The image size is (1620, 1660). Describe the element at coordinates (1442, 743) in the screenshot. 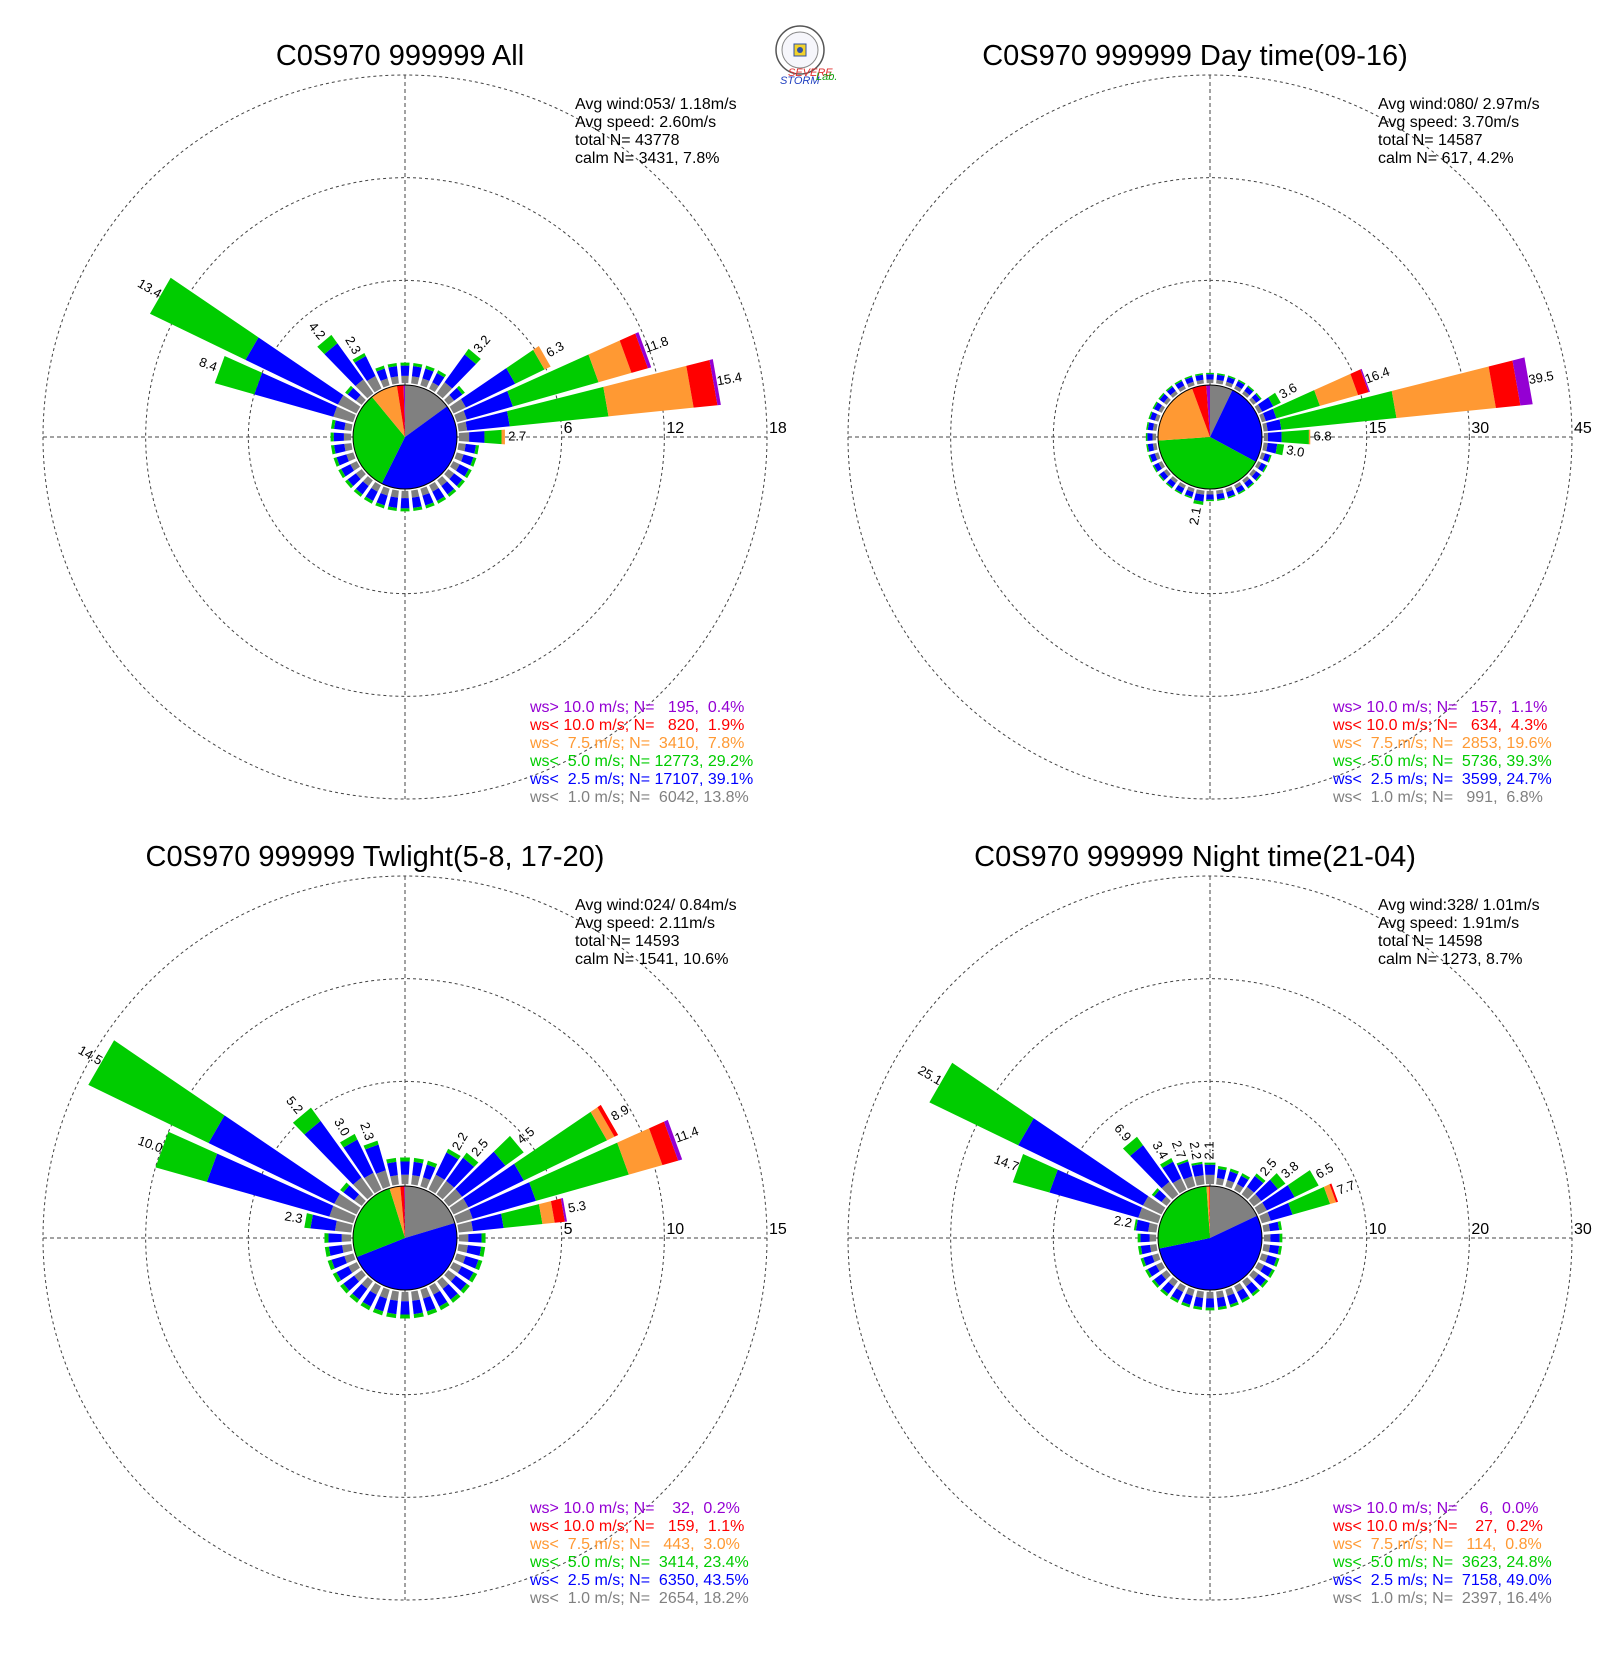

I see `legend-entry: ws< 7.5 m/s; N= 2853, 19.6%` at that location.